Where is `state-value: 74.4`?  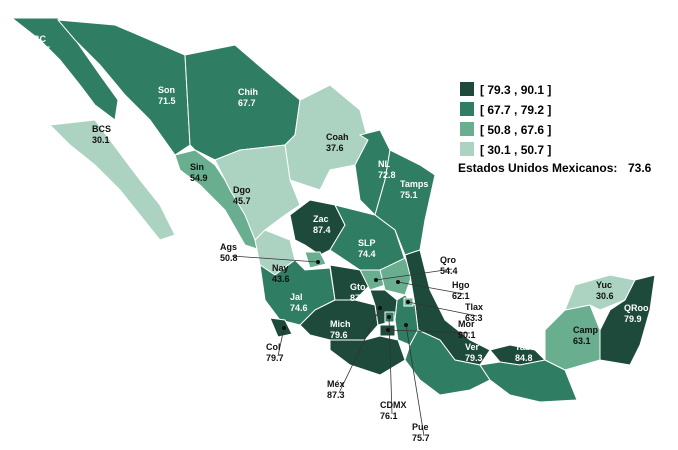 state-value: 74.4 is located at coordinates (367, 254).